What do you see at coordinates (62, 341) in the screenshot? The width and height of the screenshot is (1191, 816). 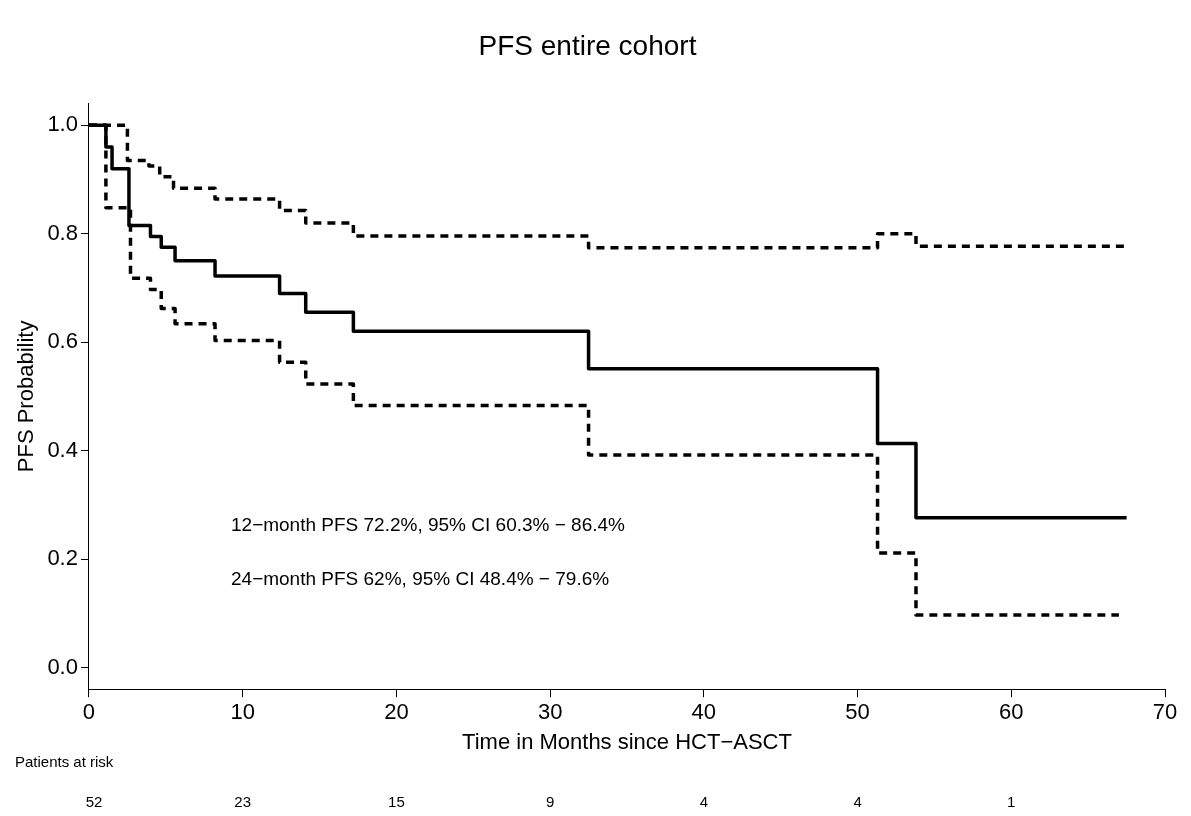 I see `y-tick-label: 0.6` at bounding box center [62, 341].